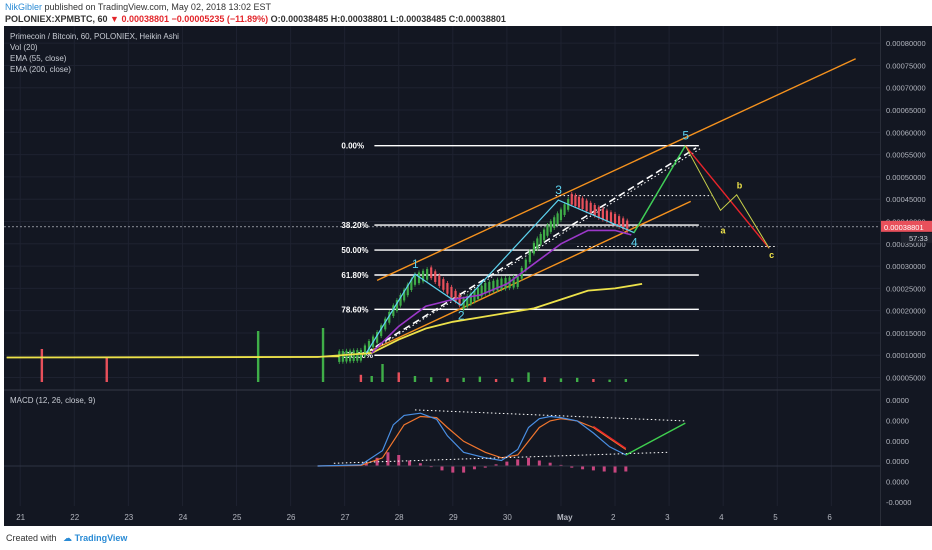 The image size is (932, 550). I want to click on y-tick-label: 0.00045000, so click(906, 199).